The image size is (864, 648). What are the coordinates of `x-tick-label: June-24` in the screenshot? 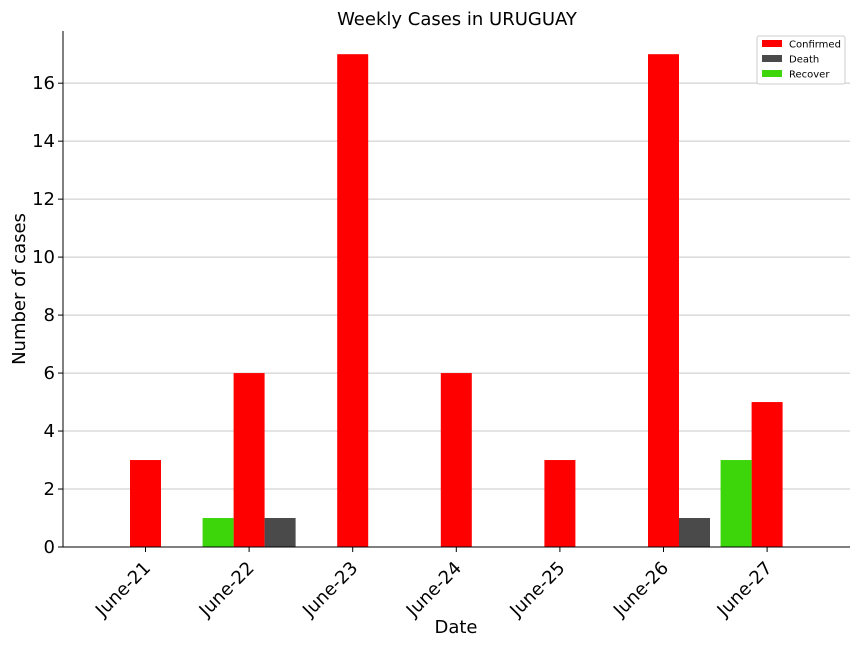 It's located at (434, 590).